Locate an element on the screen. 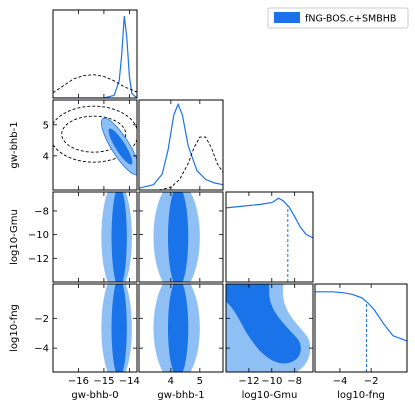  legend: fNG-BOS.c+SMBHB is located at coordinates (338, 18).